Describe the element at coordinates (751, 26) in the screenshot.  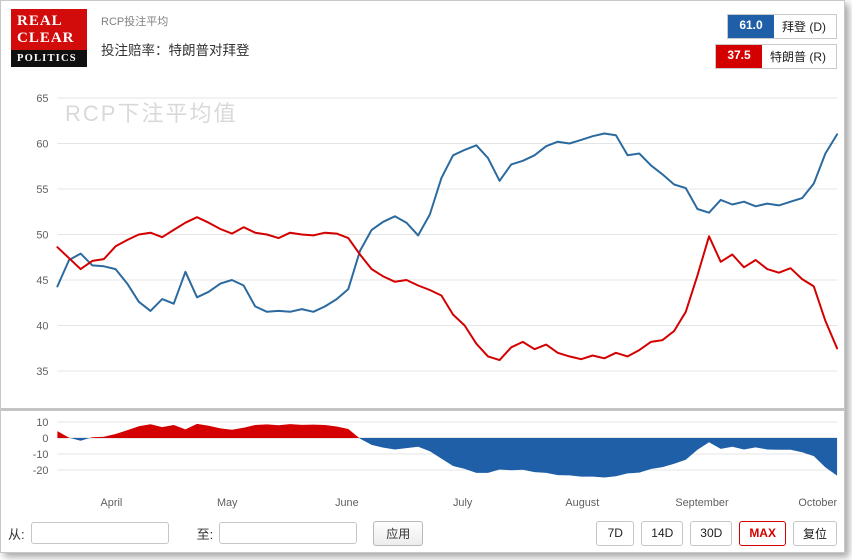
I see `biden-value-badge: 61.0` at that location.